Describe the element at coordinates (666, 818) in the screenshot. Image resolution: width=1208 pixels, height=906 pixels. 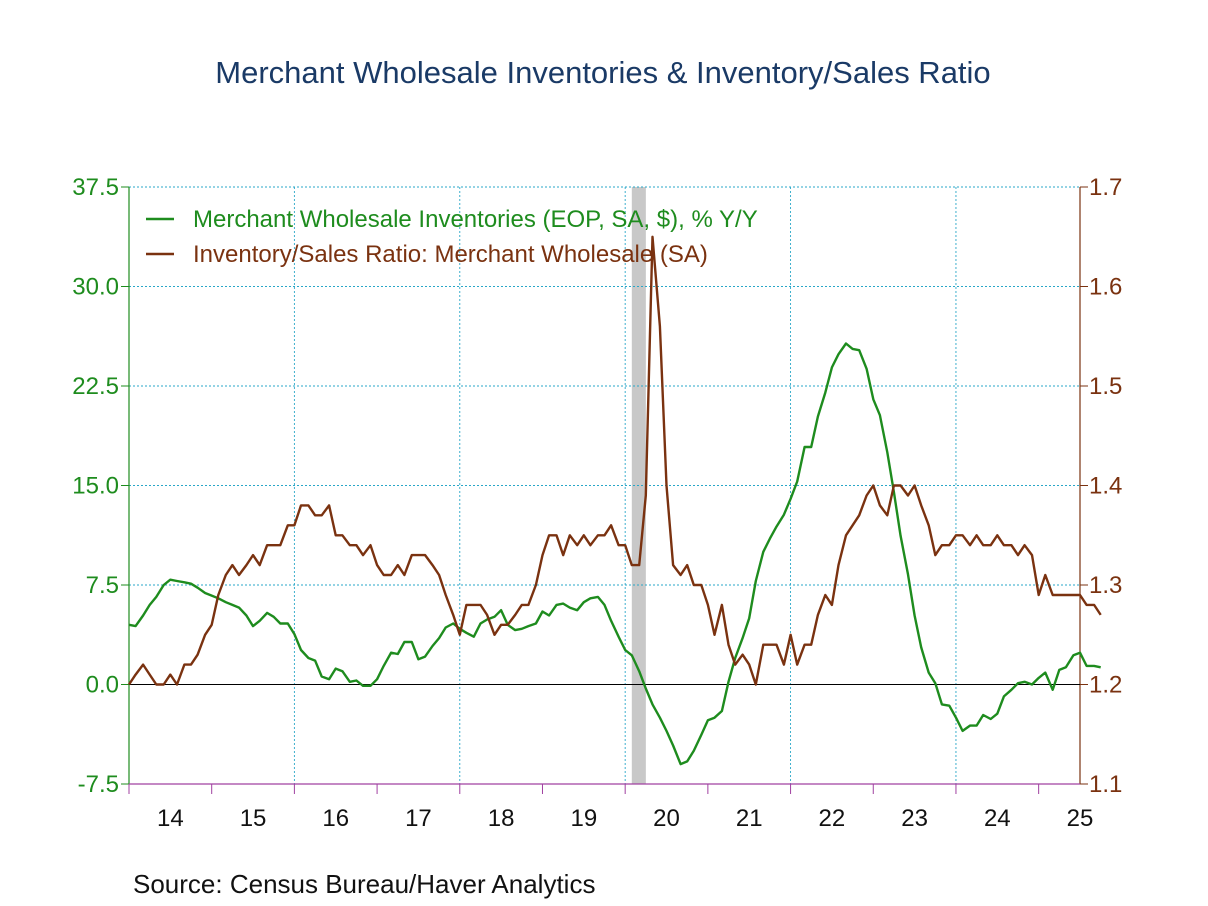
I see `x-tick-label: 20` at that location.